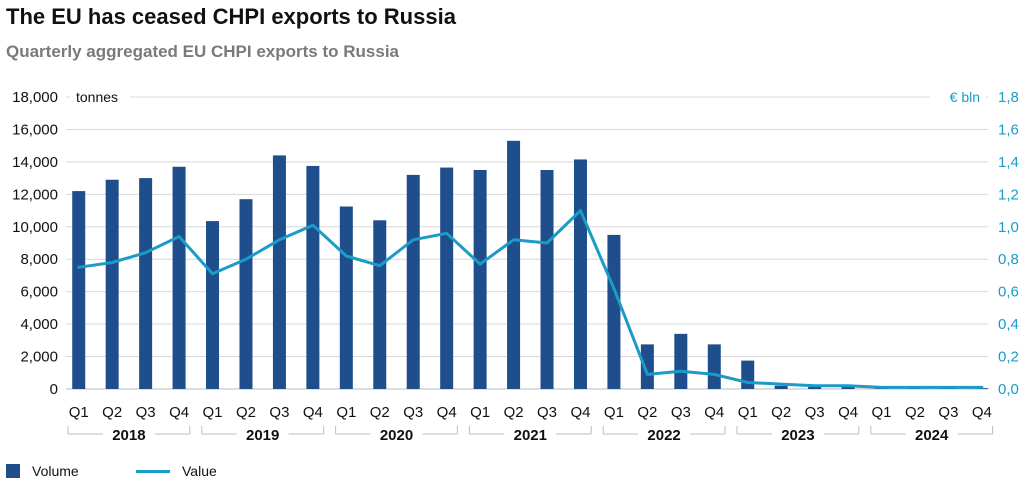  I want to click on y-right-axis-label: € bln, so click(965, 97).